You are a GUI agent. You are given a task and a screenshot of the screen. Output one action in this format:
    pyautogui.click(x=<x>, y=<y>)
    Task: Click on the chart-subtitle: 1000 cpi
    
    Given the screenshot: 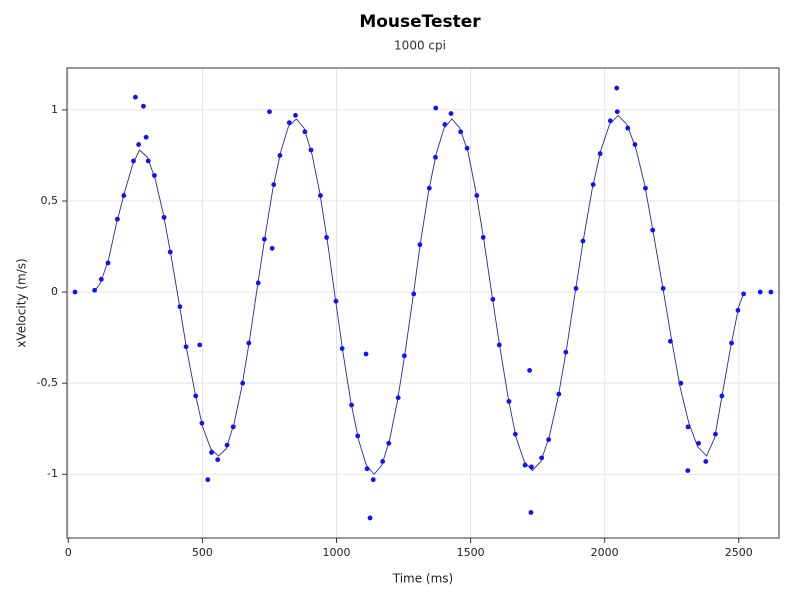 What is the action you would take?
    pyautogui.click(x=420, y=46)
    